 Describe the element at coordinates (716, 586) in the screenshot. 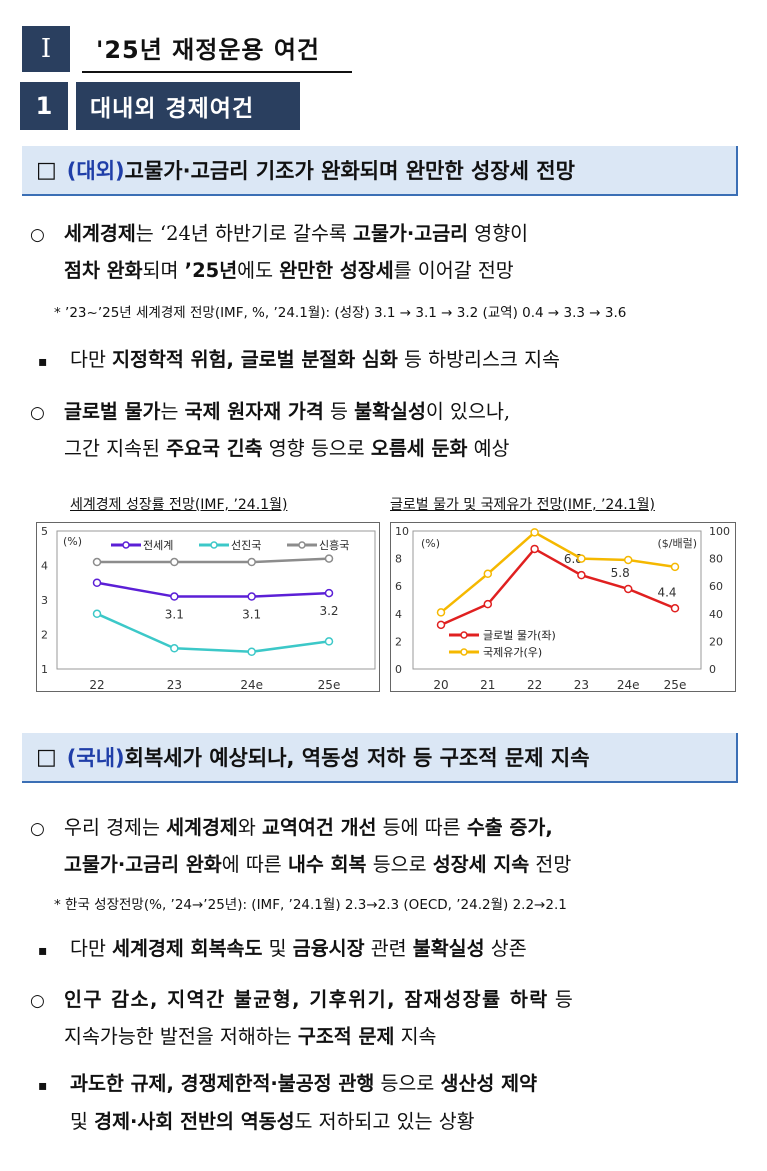

I see `y-tick-label-right: 60` at that location.